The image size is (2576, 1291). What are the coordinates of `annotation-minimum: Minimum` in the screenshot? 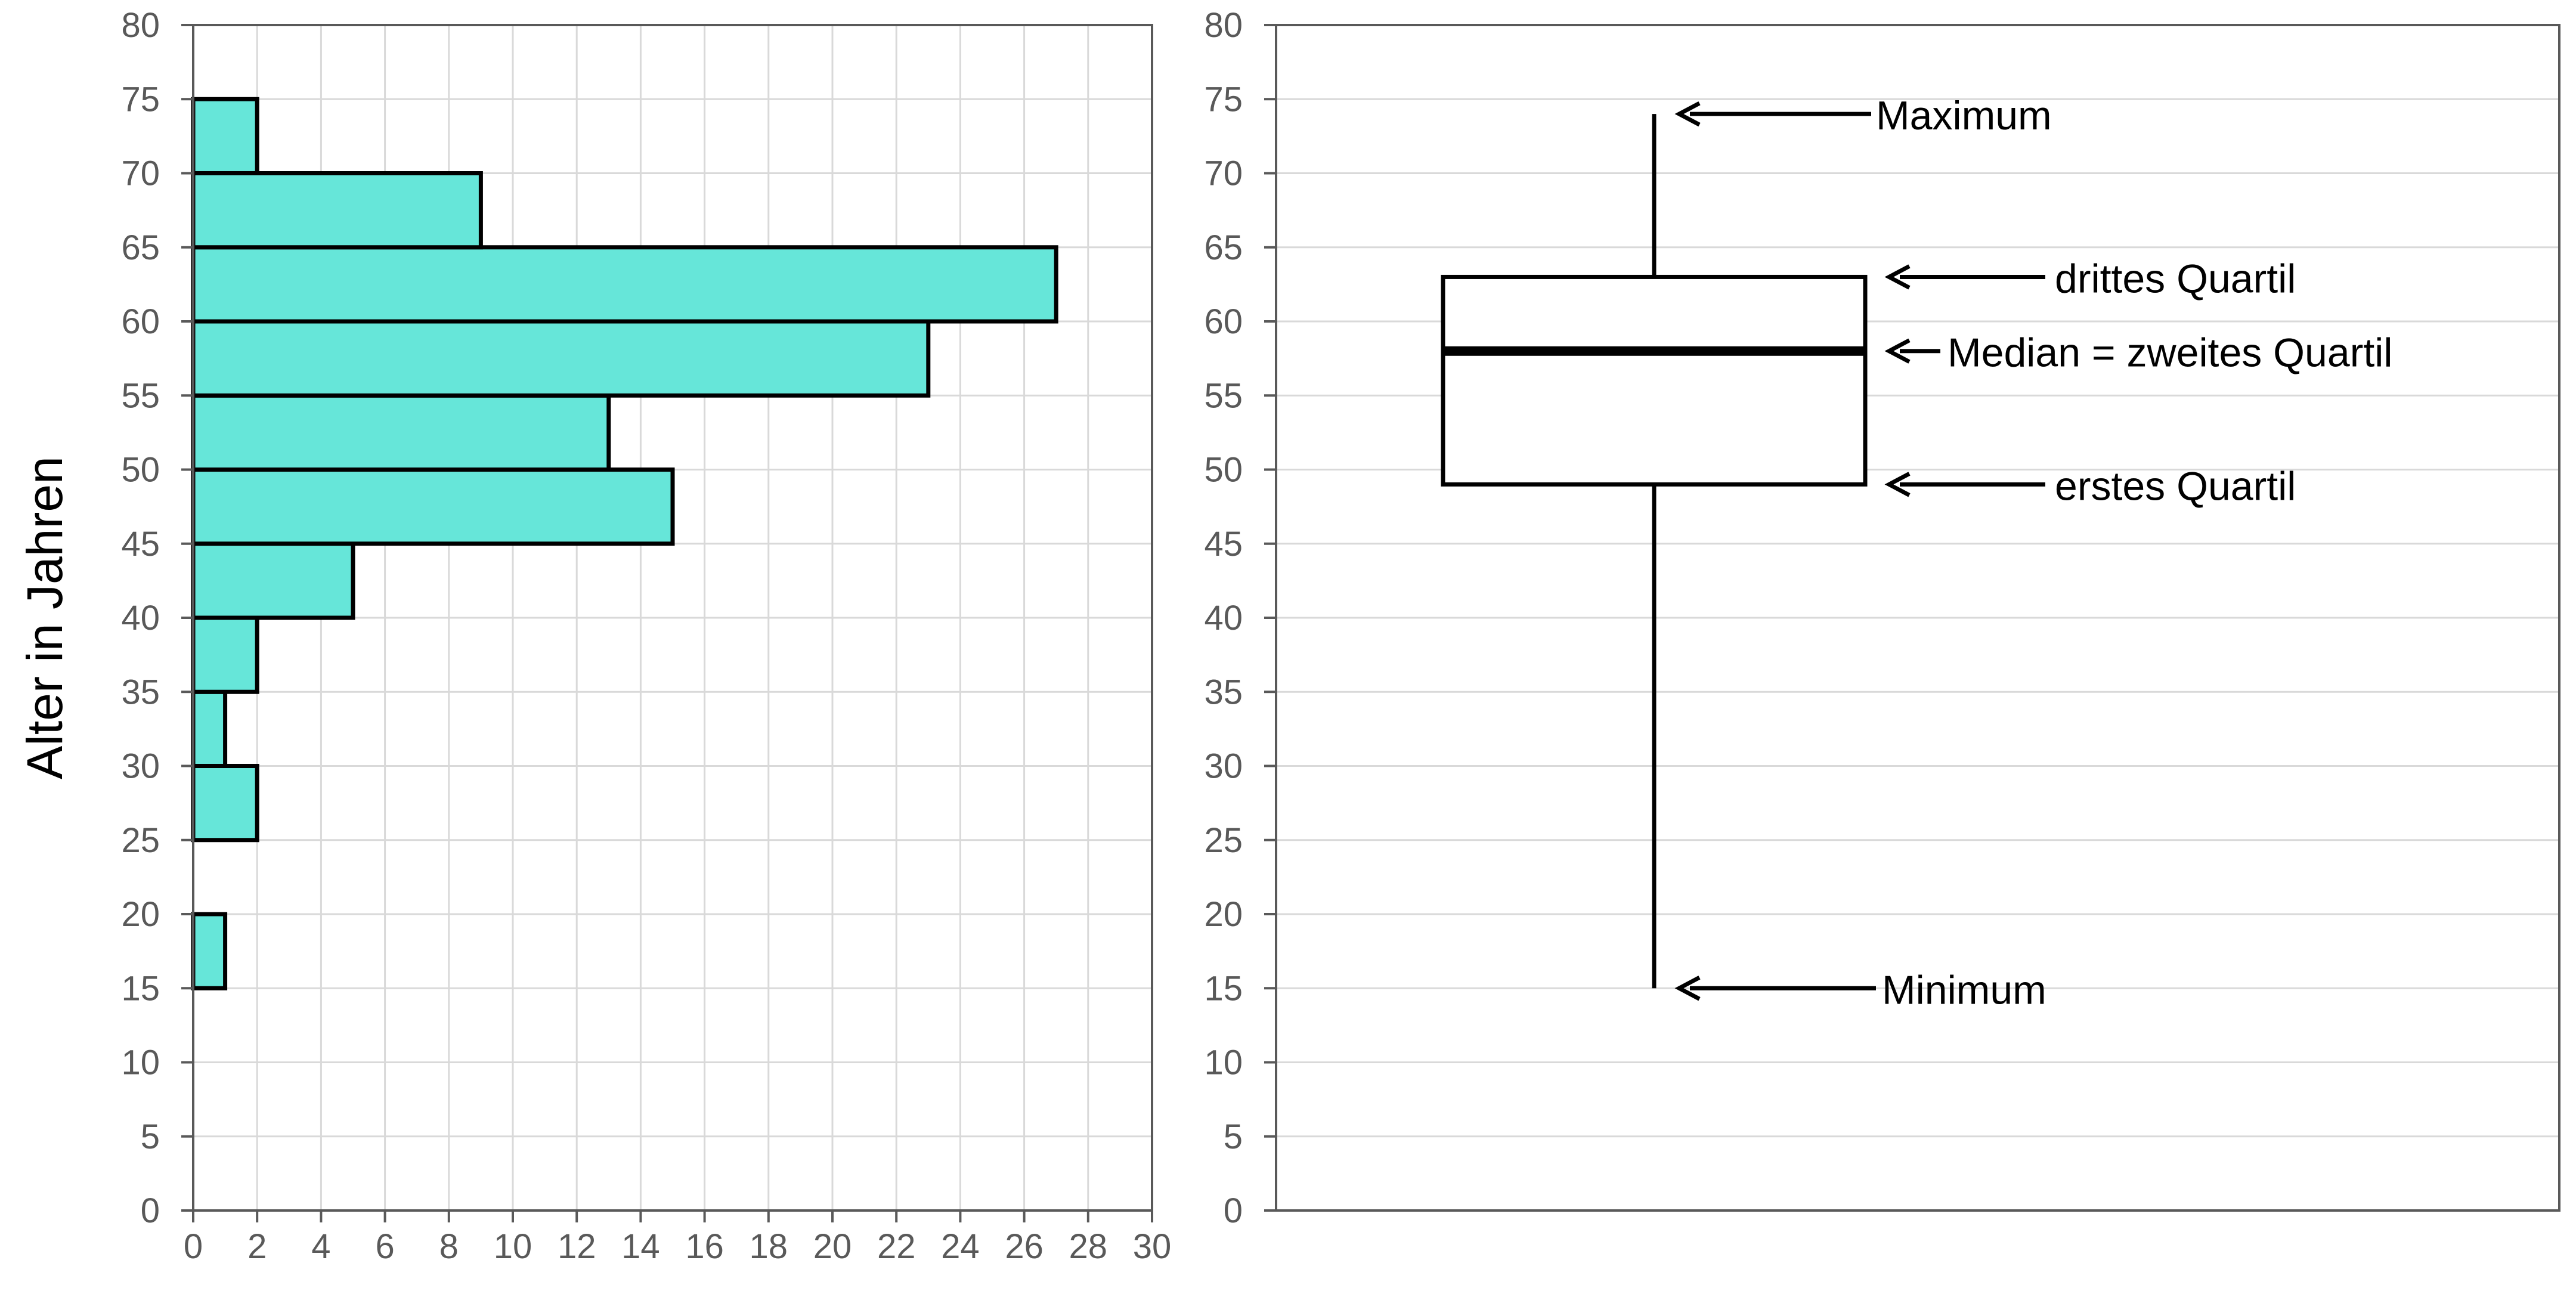 It's located at (1964, 990).